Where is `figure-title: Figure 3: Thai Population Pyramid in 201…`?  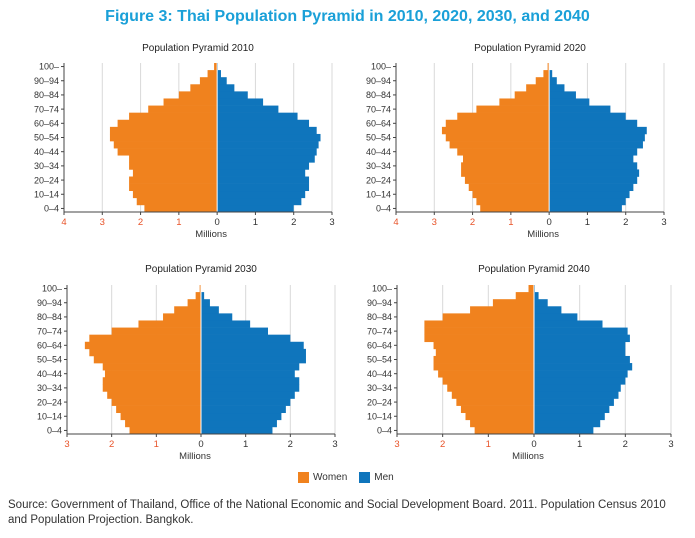
figure-title: Figure 3: Thai Population Pyramid in 201… is located at coordinates (347, 16).